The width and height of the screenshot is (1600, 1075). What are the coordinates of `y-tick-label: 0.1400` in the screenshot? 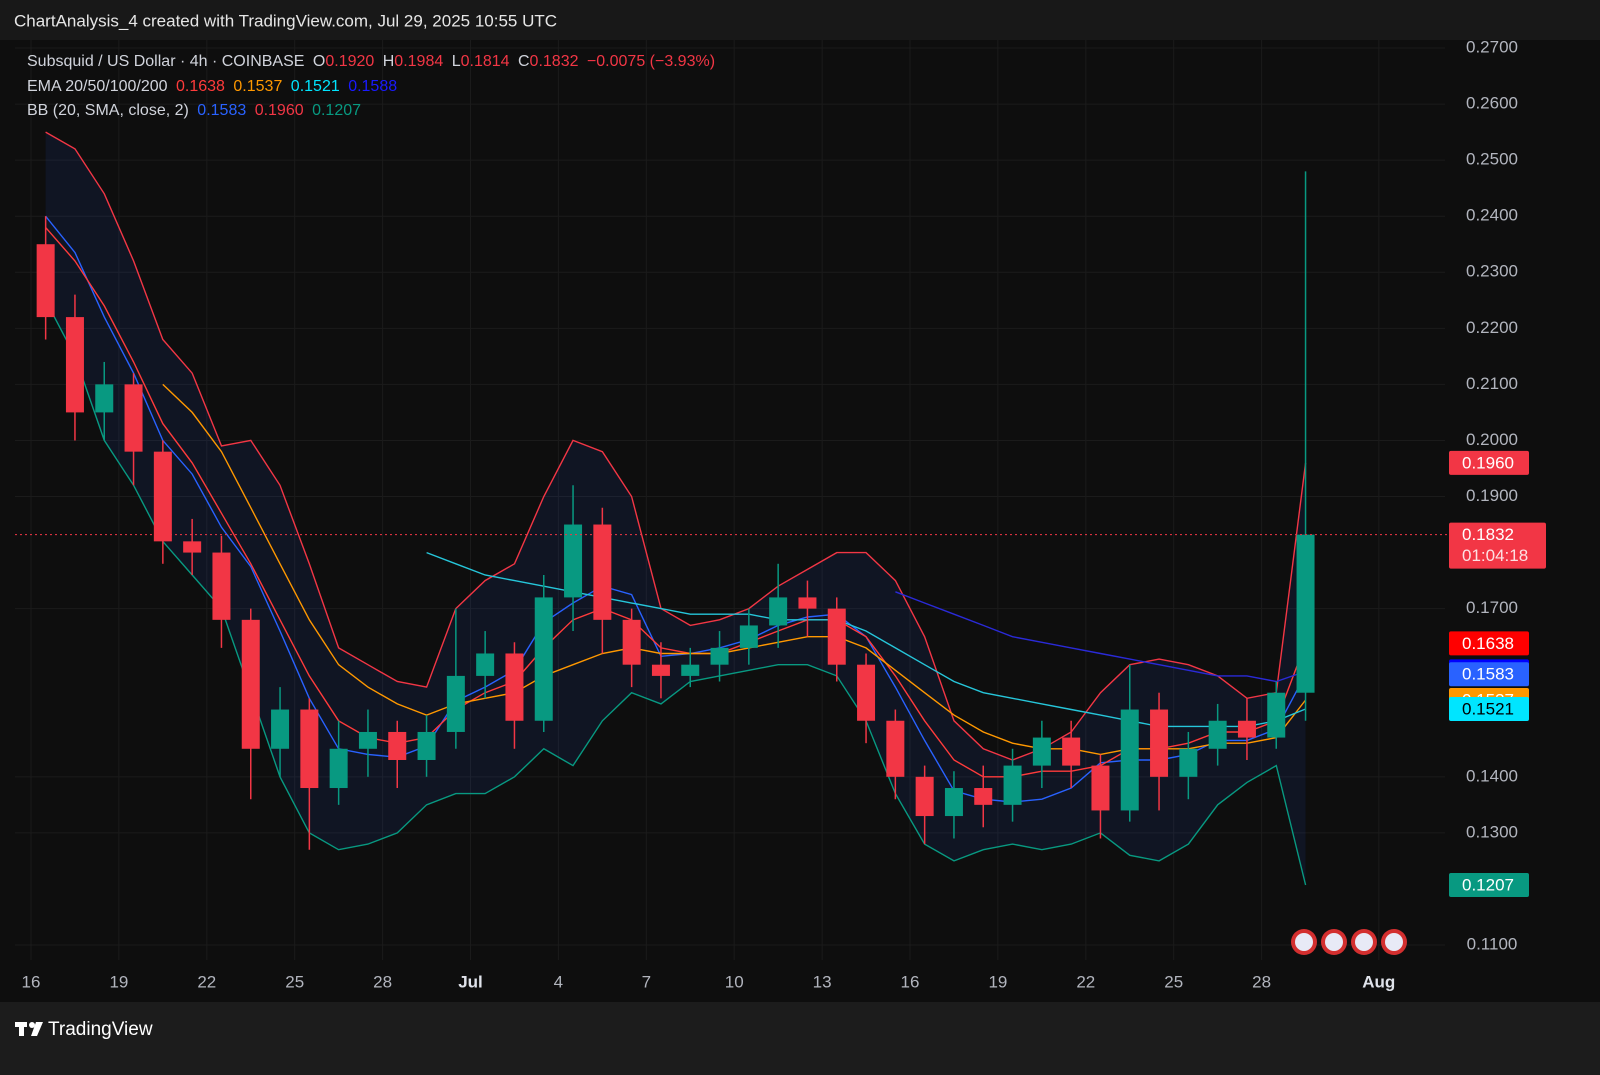 It's located at (1492, 775).